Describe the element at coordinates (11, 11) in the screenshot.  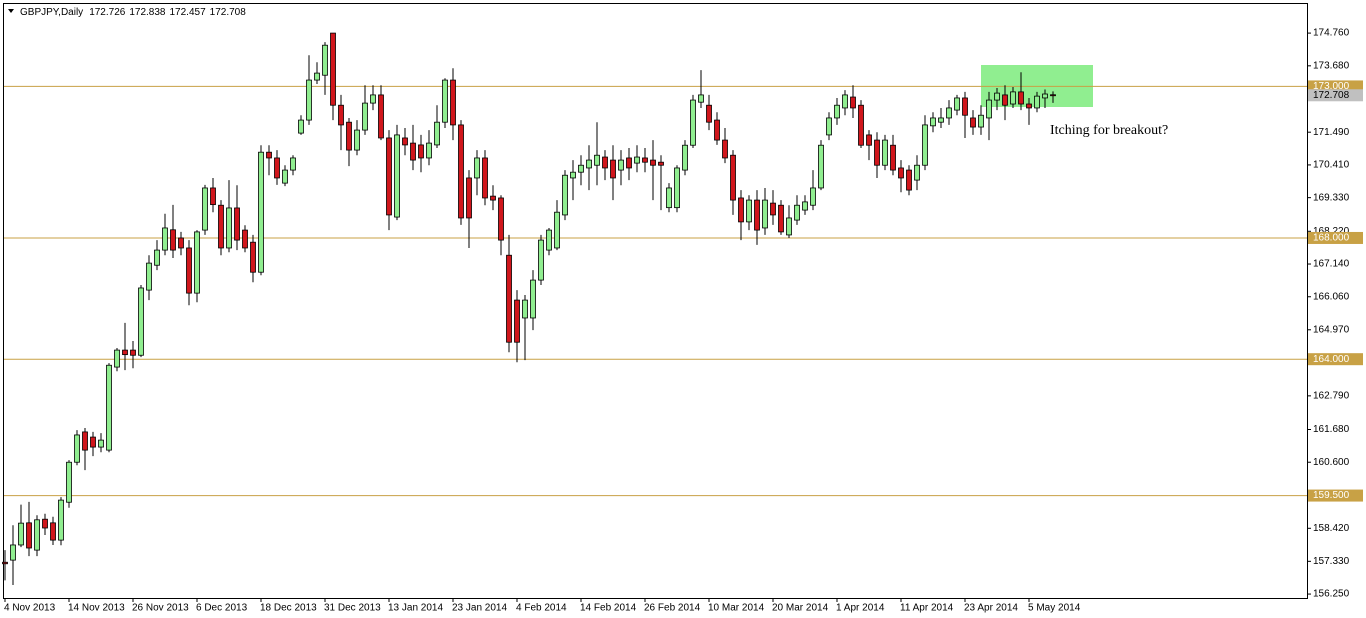
I see `dropdown-icon` at that location.